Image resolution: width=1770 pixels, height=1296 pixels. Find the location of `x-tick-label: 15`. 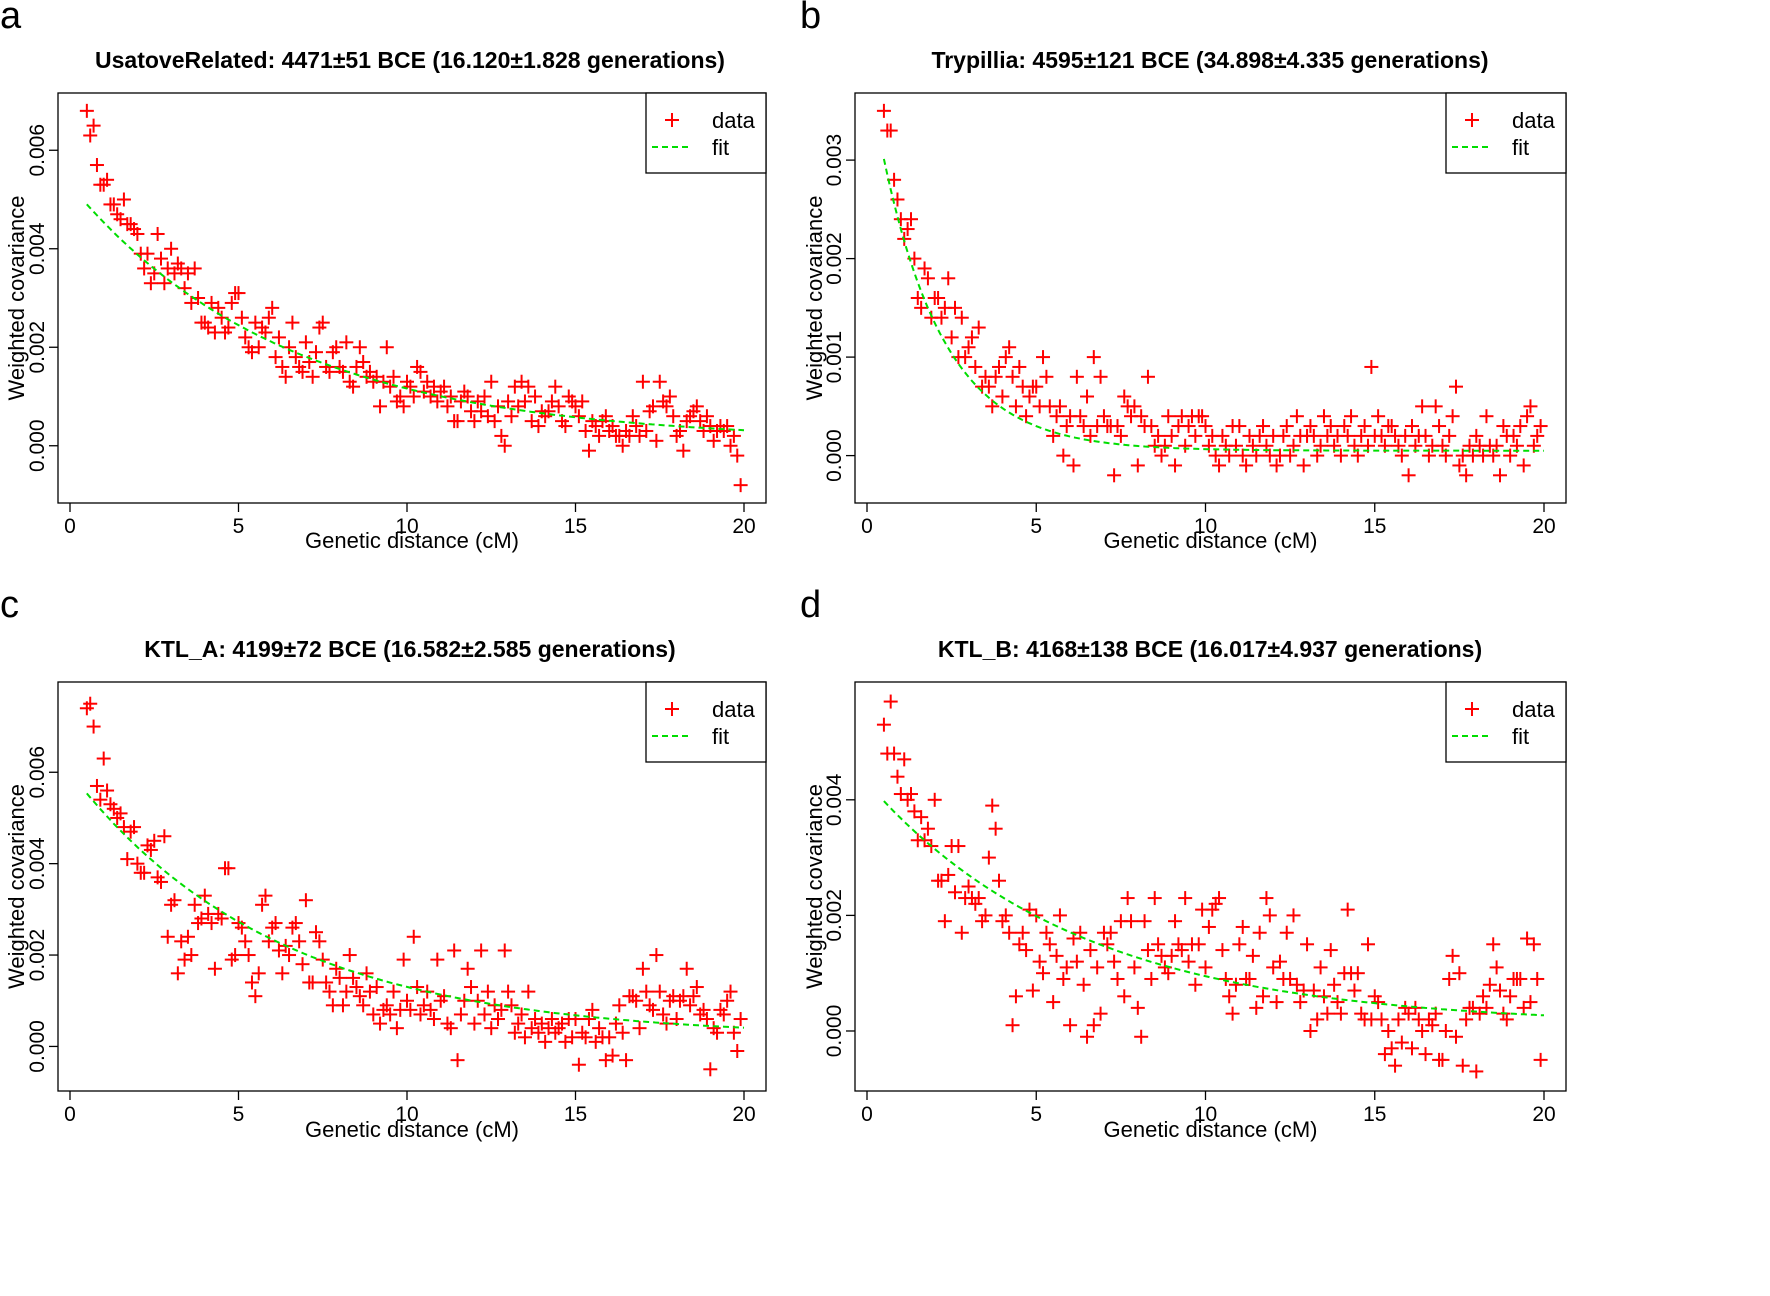

x-tick-label: 15 is located at coordinates (1374, 526).